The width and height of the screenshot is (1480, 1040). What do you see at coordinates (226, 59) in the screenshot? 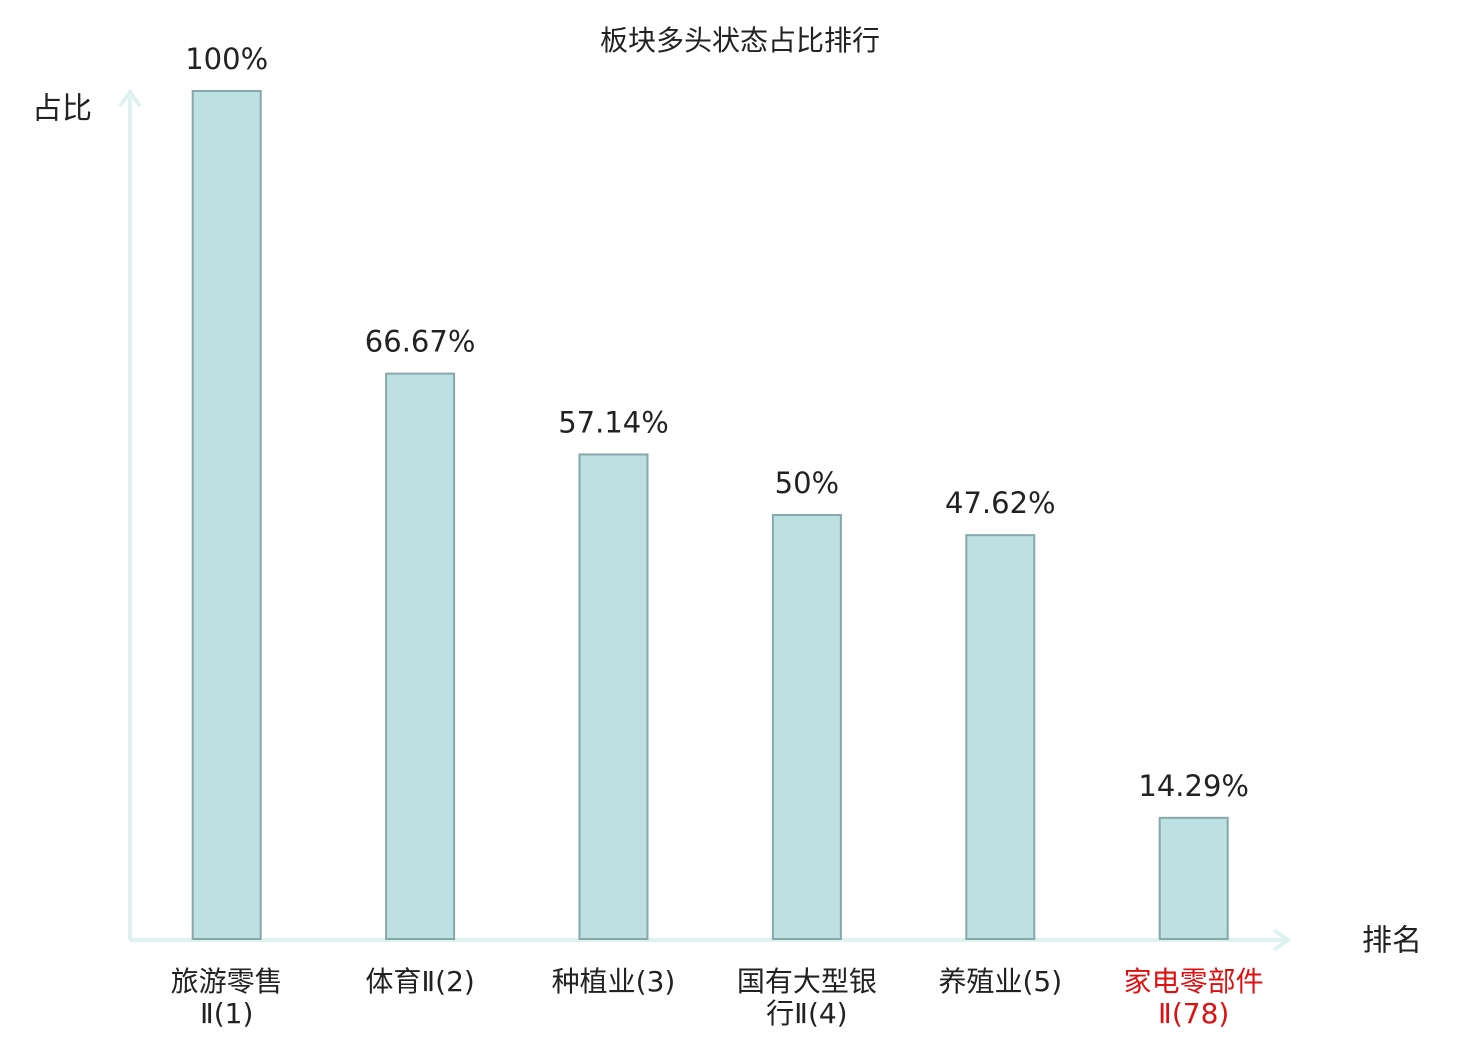
I see `value-label: 100%` at bounding box center [226, 59].